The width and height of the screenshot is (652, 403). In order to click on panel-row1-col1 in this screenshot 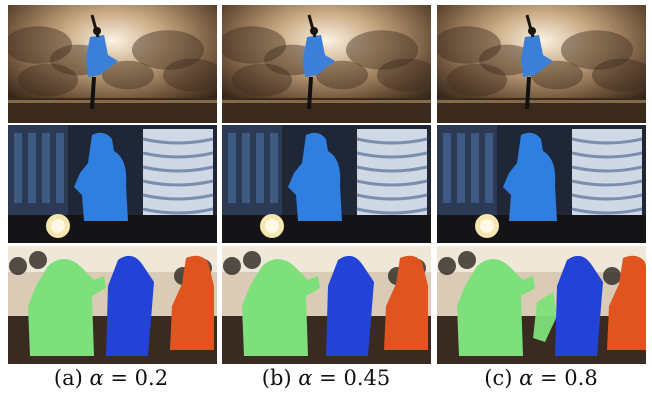, I will do `click(112, 64)`.